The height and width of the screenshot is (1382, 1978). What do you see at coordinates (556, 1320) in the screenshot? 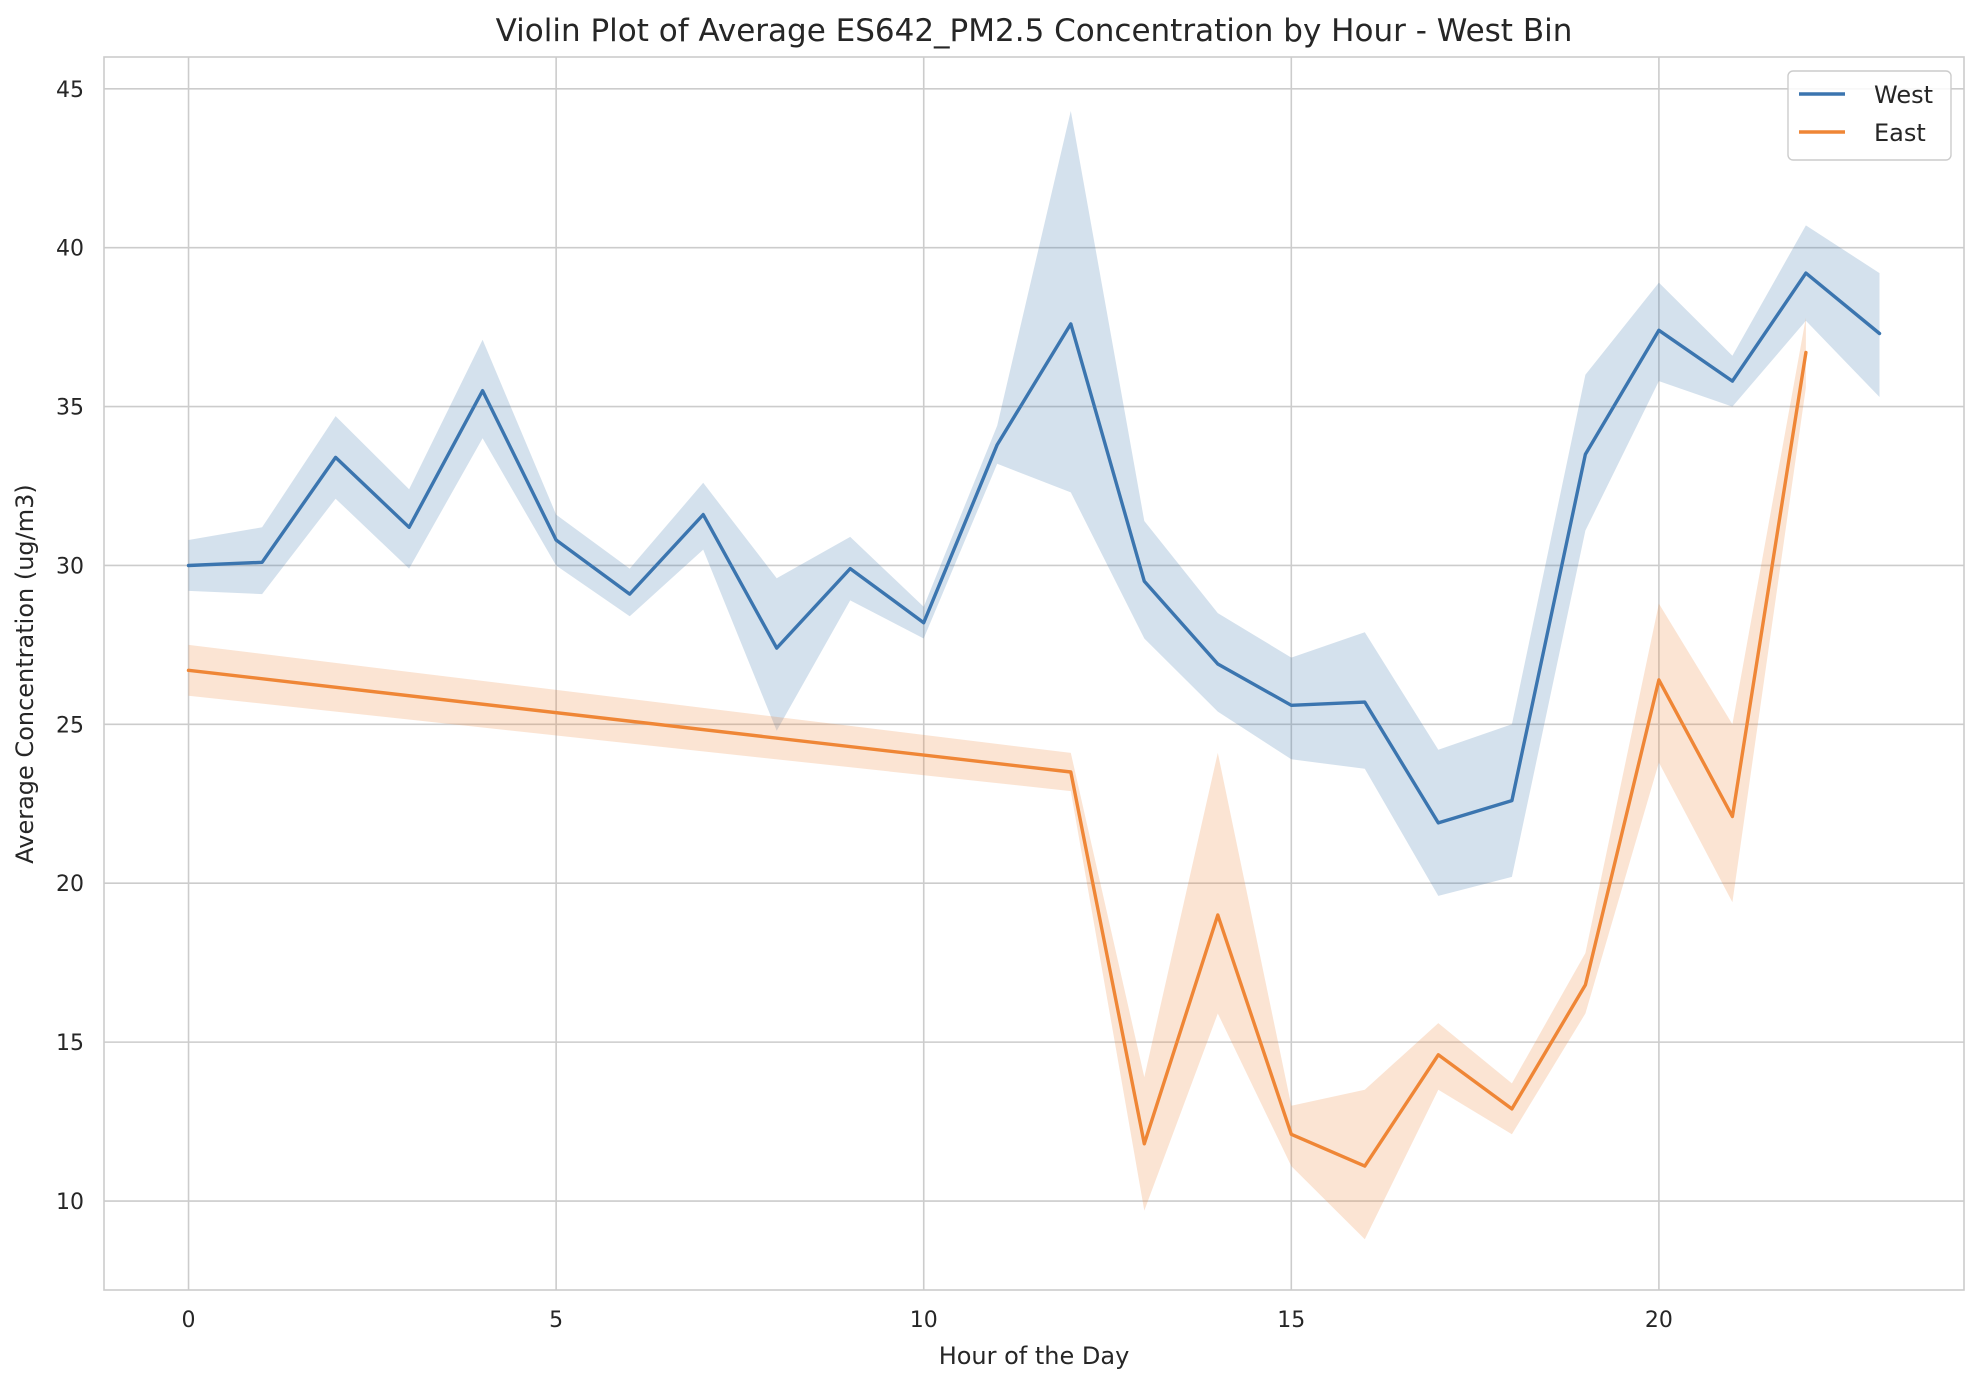
I see `x-tick-label: 5` at bounding box center [556, 1320].